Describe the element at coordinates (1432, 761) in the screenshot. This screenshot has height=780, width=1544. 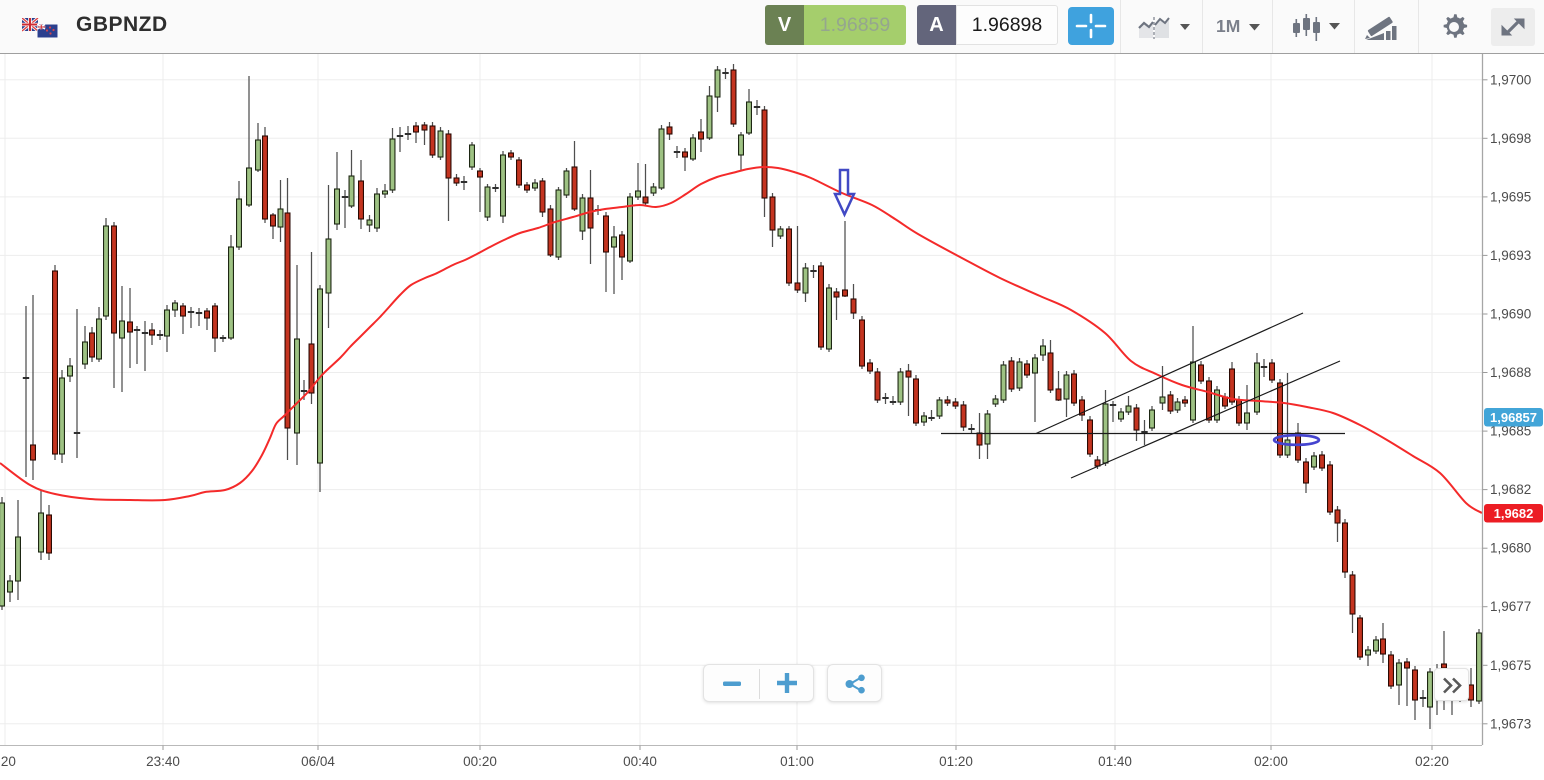
I see `svg-text: 02:20` at that location.